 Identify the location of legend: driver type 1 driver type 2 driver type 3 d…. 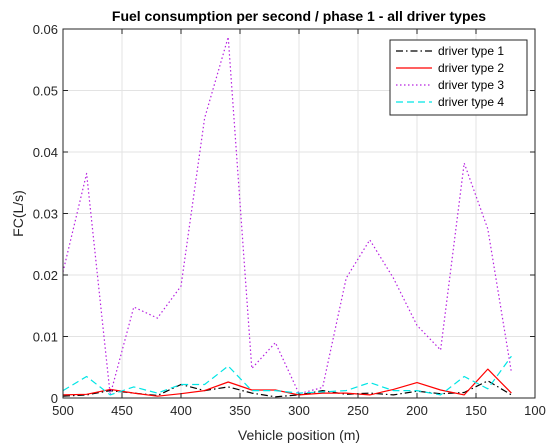
(458, 77).